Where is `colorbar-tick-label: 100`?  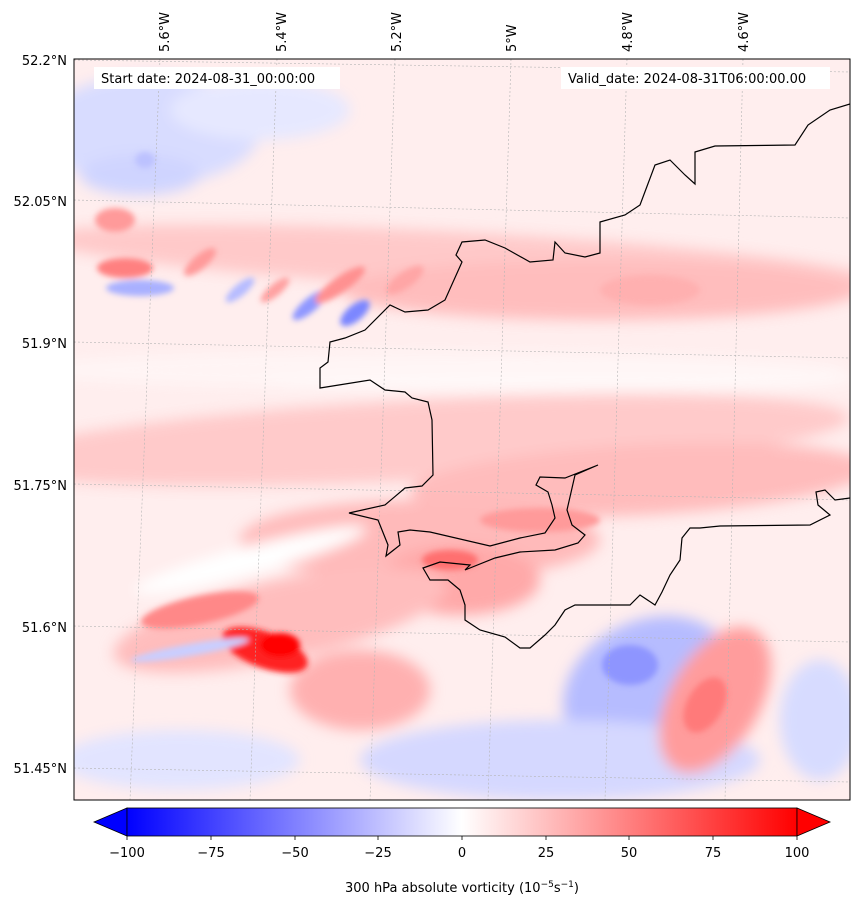 colorbar-tick-label: 100 is located at coordinates (797, 853).